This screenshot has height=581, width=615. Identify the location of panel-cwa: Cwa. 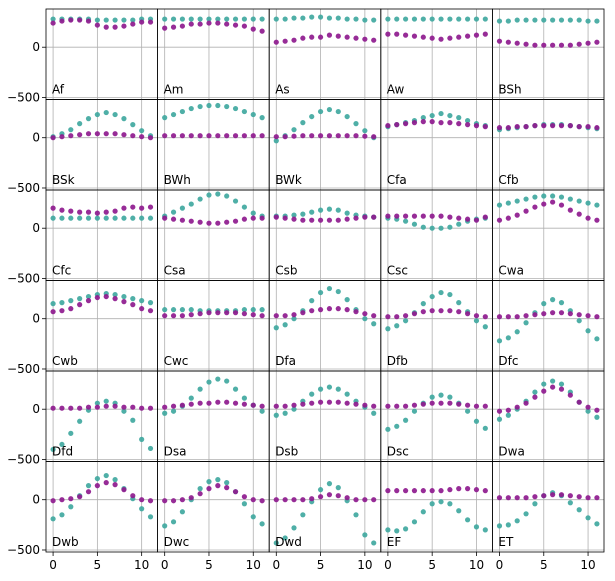
(548, 235).